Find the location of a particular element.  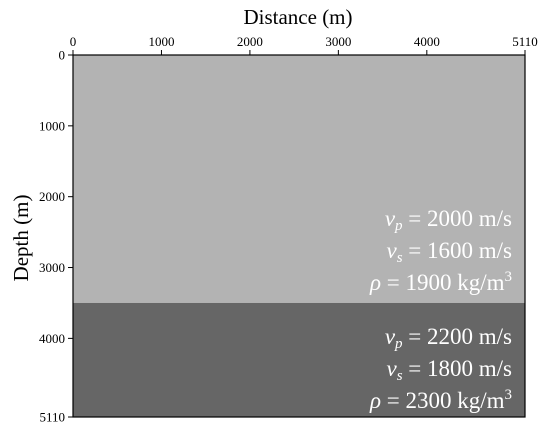

y-tick-label: 2000 is located at coordinates (52, 196).